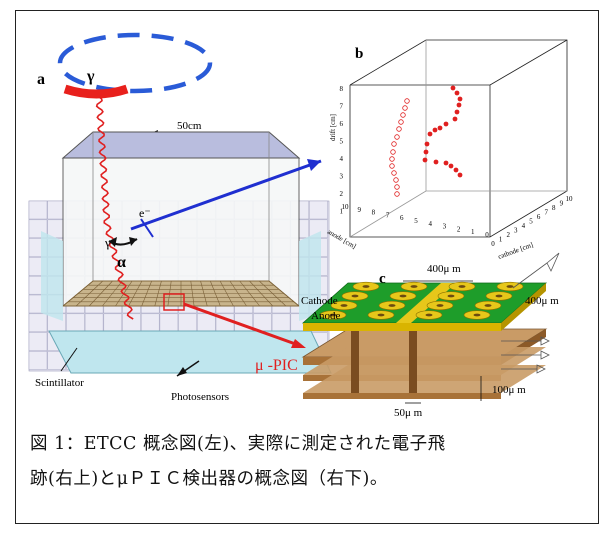  What do you see at coordinates (416, 221) in the screenshot?
I see `y-tick-label: 5` at bounding box center [416, 221].